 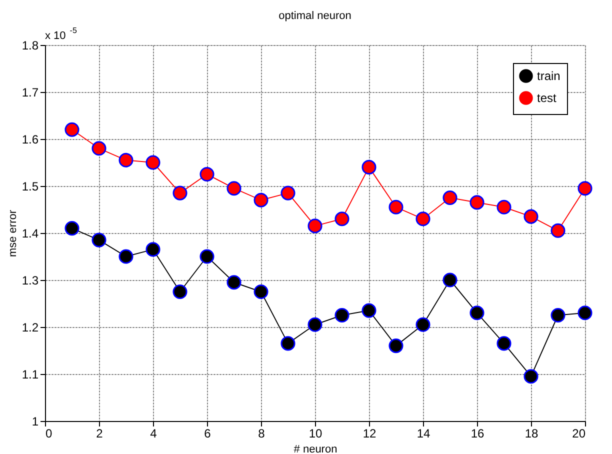 What do you see at coordinates (477, 433) in the screenshot?
I see `x-tick-label: 16` at bounding box center [477, 433].